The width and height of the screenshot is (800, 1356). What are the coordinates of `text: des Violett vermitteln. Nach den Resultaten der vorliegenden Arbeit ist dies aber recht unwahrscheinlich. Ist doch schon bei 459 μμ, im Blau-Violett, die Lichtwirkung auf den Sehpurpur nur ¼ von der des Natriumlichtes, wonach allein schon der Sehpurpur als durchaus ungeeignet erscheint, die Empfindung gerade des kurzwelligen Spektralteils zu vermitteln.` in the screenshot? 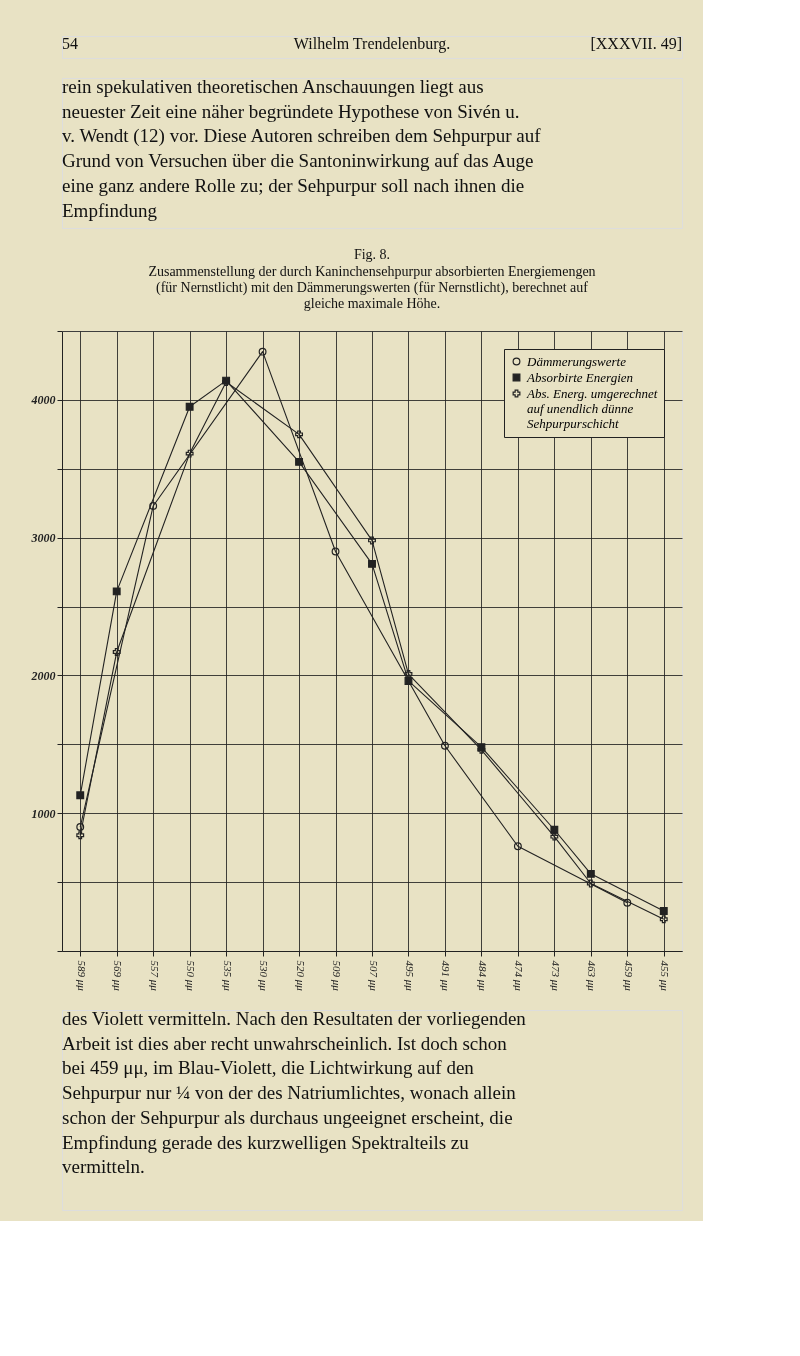 It's located at (294, 1093).